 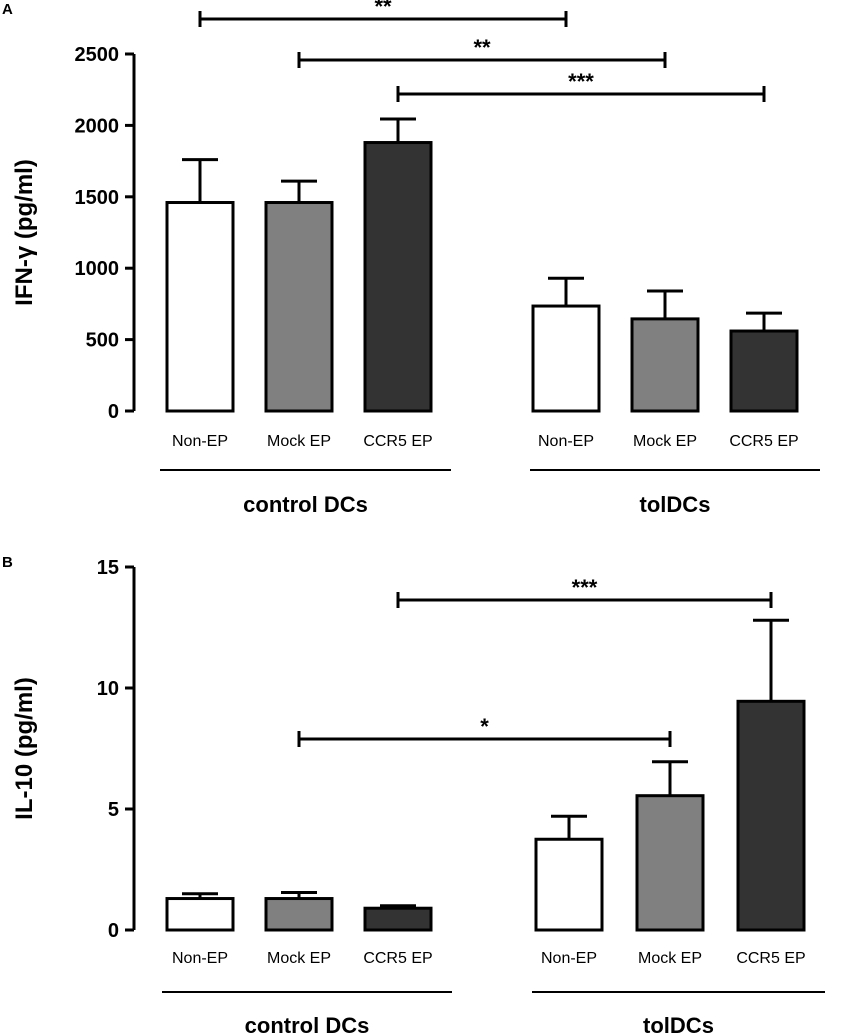 I want to click on panel-b-y-tick-label: 5, so click(x=113, y=810).